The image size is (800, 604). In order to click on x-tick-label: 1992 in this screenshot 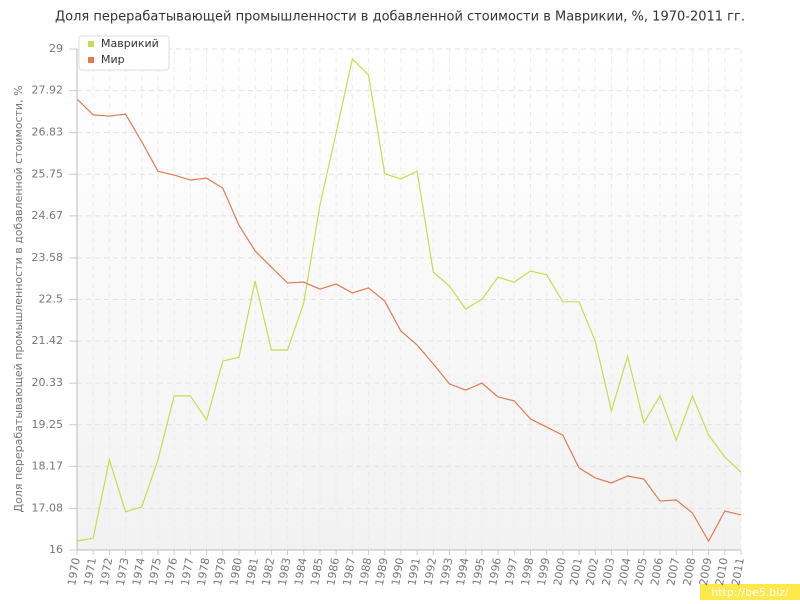, I will do `click(431, 572)`.